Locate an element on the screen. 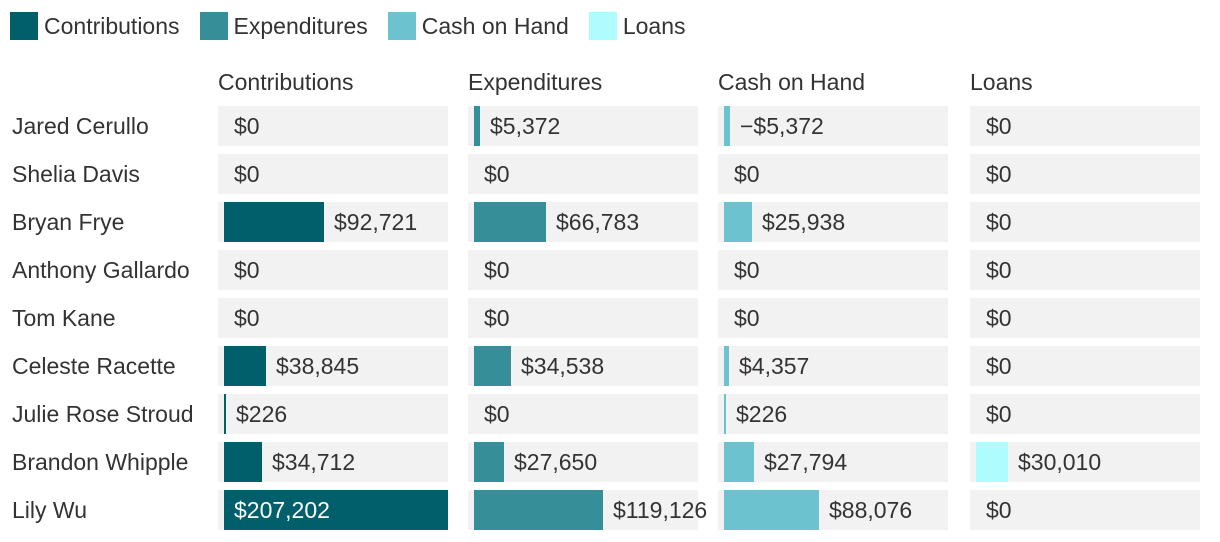  legend-item: Cash on Hand is located at coordinates (478, 26).